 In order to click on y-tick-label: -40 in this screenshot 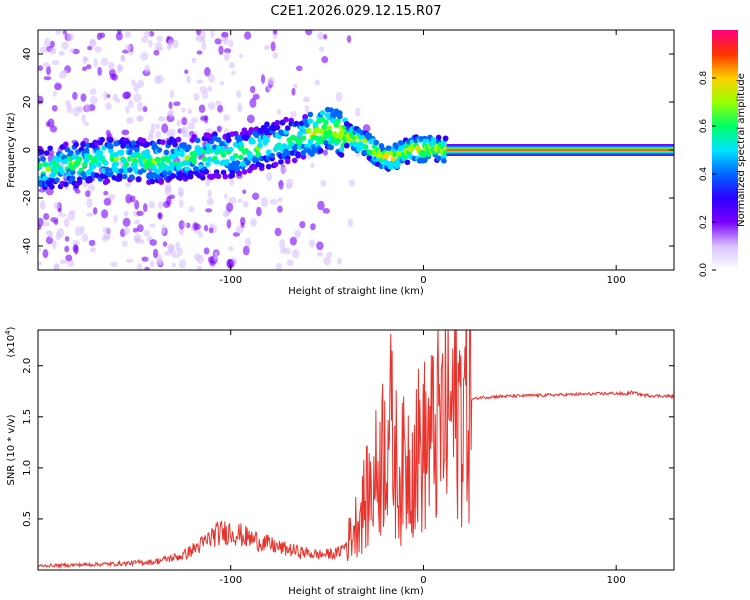, I will do `click(27, 246)`.